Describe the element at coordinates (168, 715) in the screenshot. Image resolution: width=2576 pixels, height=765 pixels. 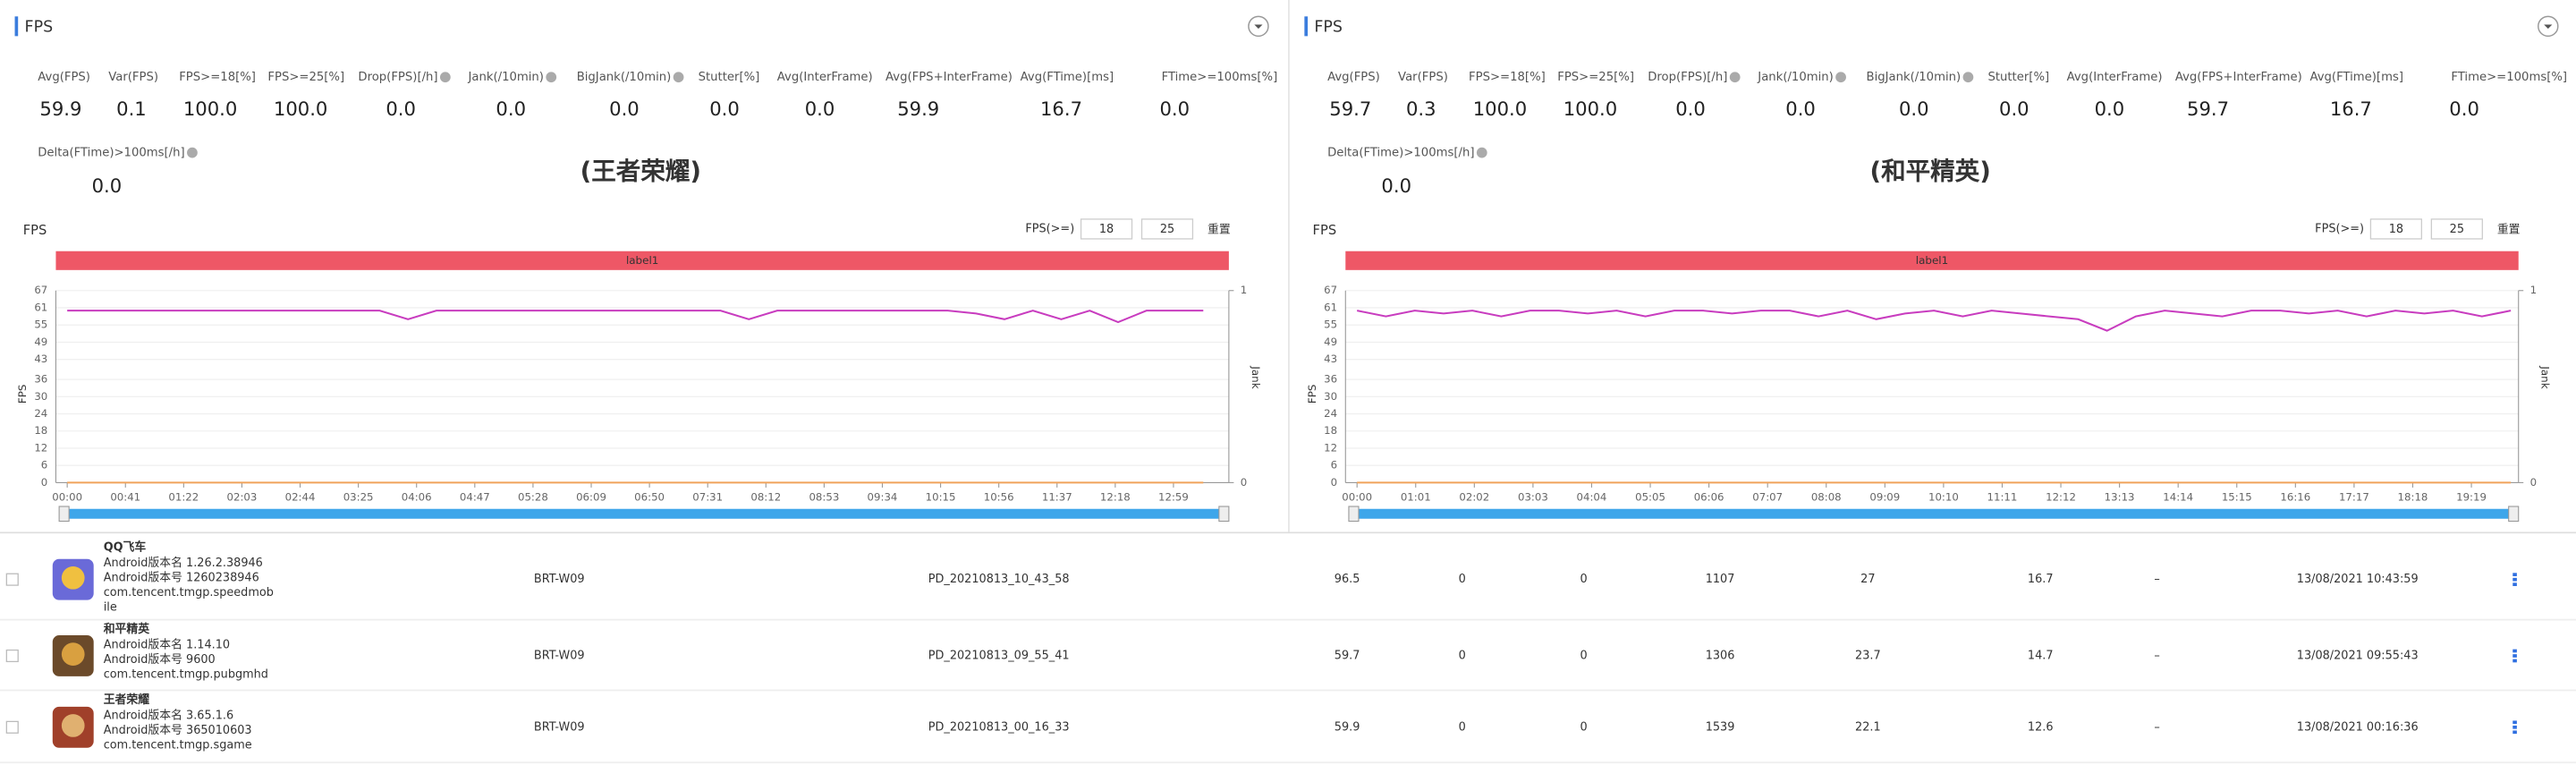
I see `version-name: Android版本名 3.65.1.6` at that location.